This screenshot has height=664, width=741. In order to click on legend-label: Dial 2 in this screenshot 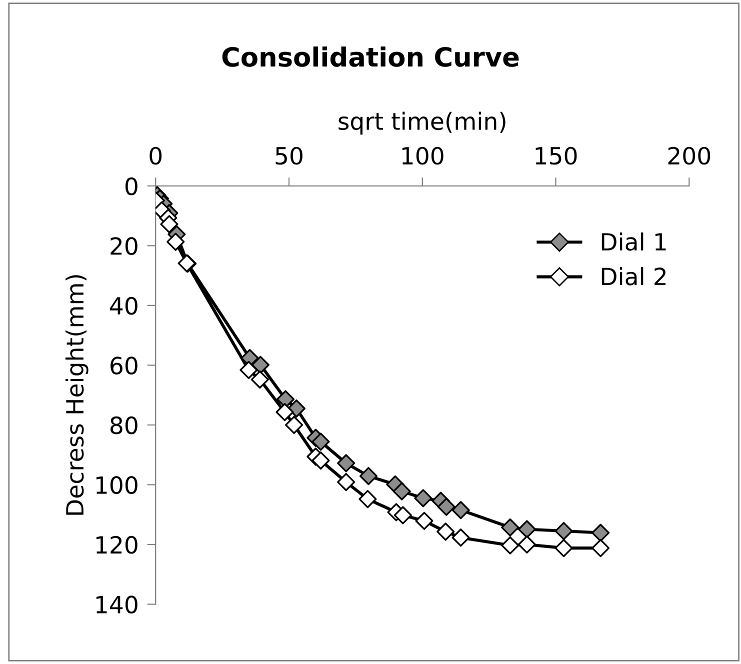, I will do `click(634, 276)`.